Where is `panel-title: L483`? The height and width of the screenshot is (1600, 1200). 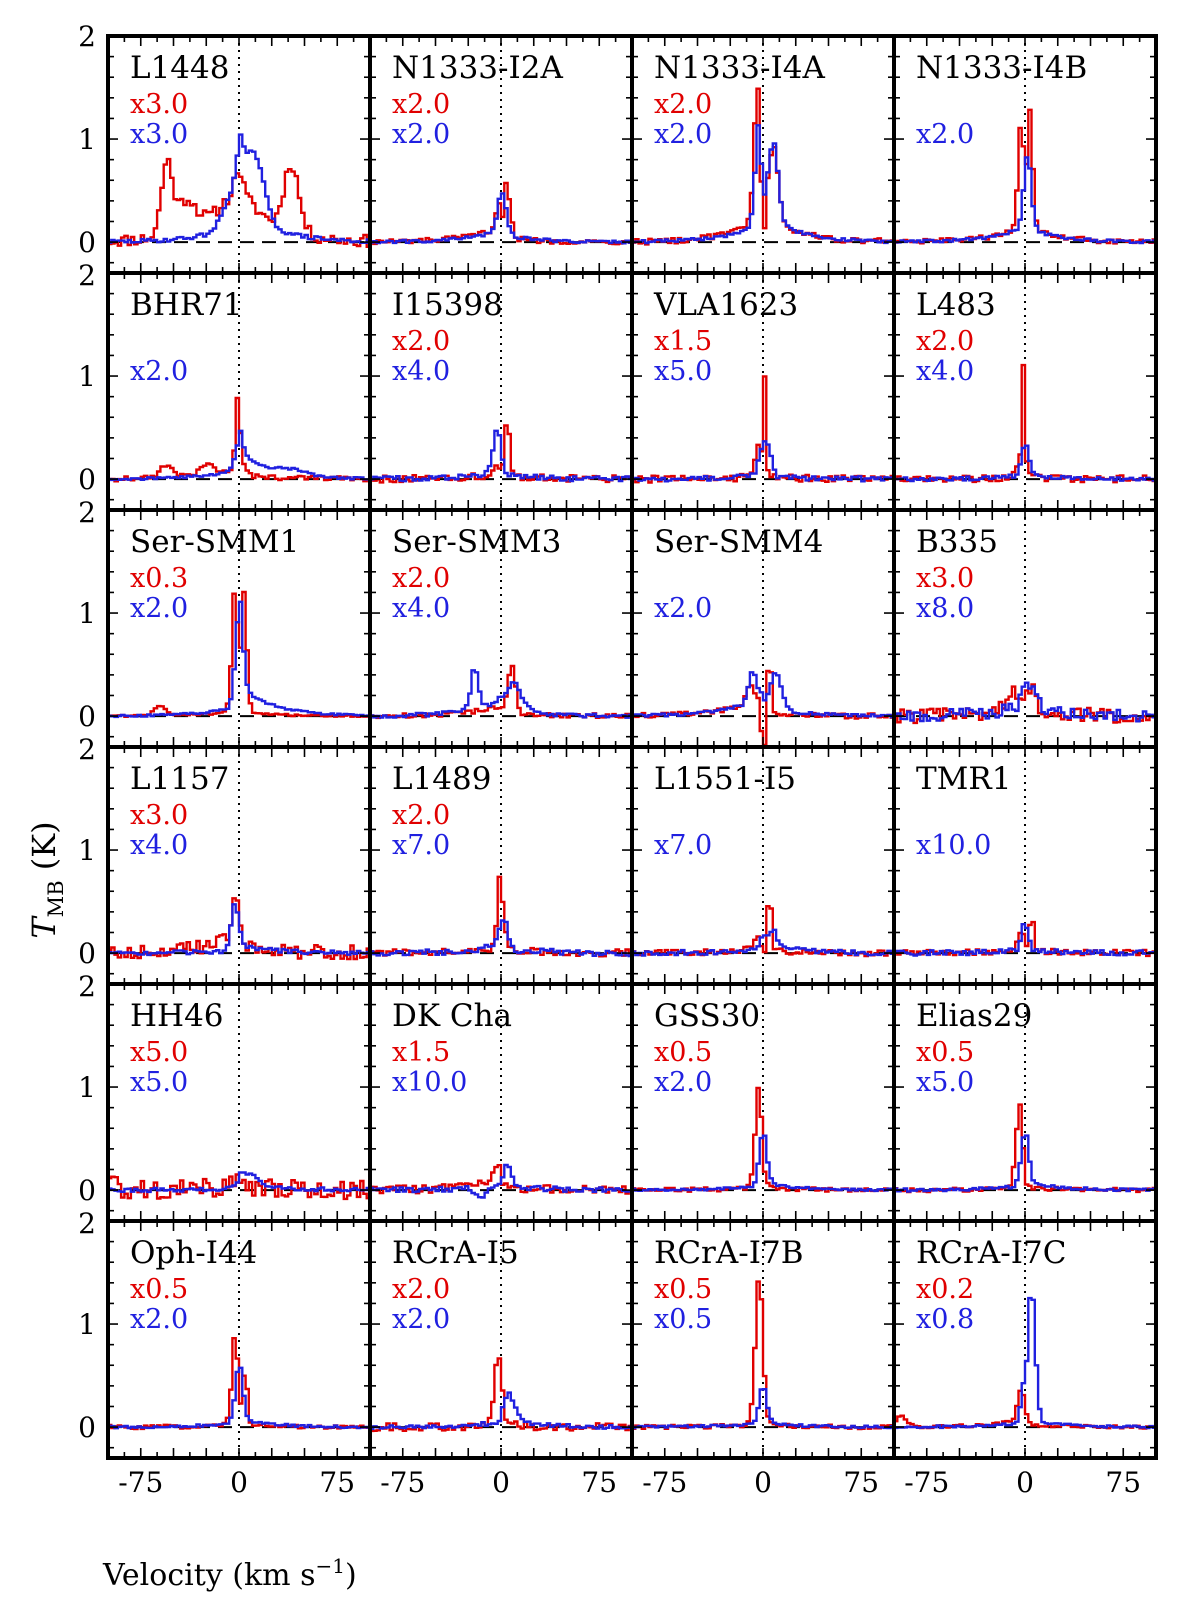 panel-title: L483 is located at coordinates (956, 305).